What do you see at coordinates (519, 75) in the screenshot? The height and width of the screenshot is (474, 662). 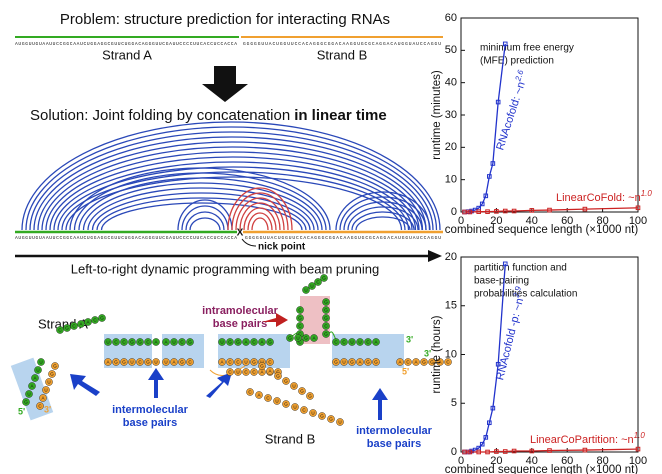 I see `series-exponent: 2.6` at bounding box center [519, 75].